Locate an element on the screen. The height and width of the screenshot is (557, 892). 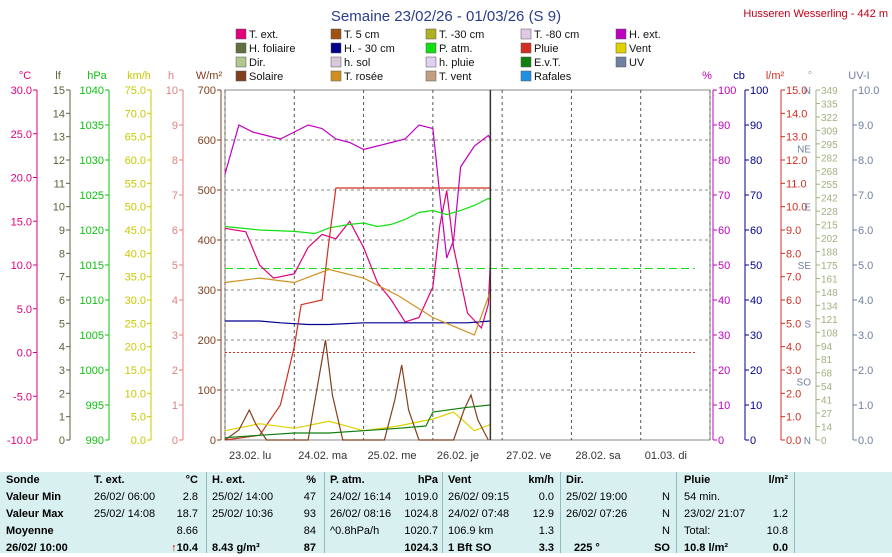
stats-row-label: Sonde is located at coordinates (23, 480).